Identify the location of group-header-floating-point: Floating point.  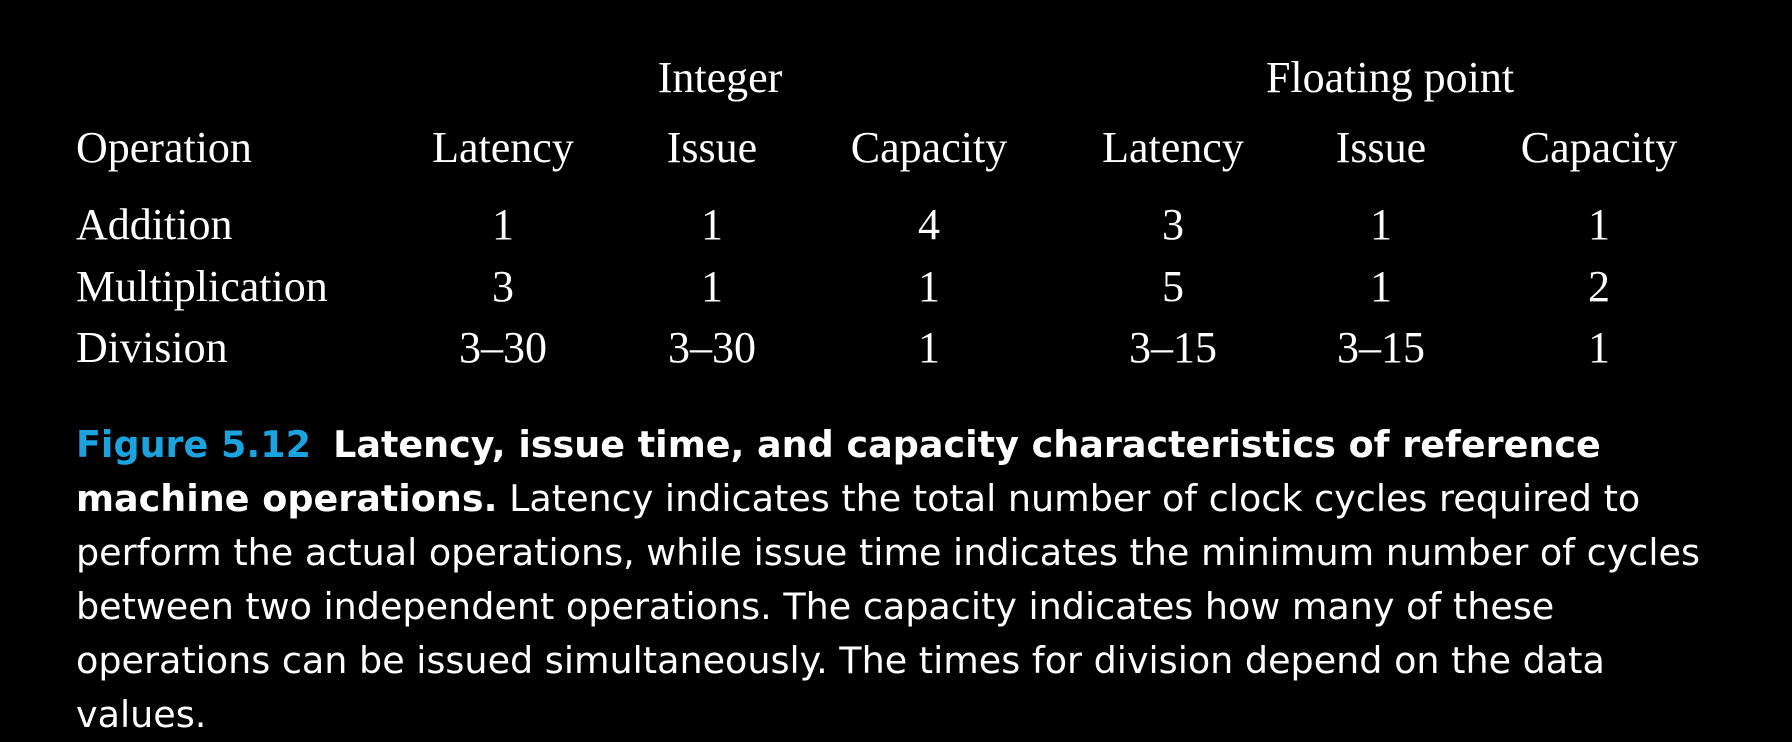
(1390, 77).